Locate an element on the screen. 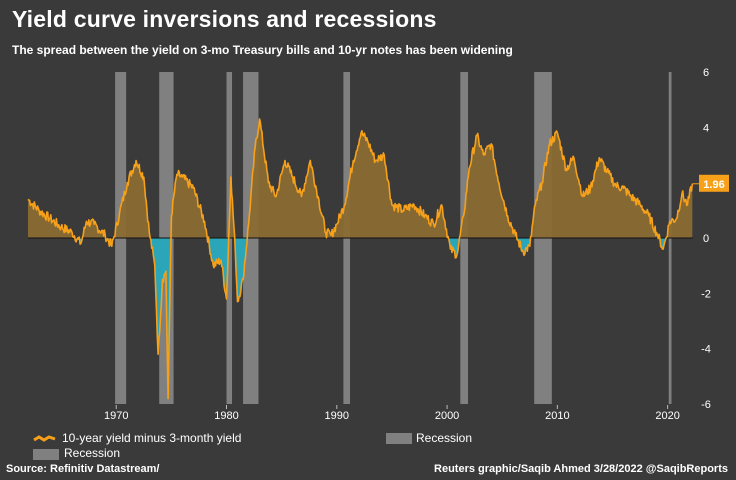  chart-title: Yield curve inversions and recessions is located at coordinates (224, 19).